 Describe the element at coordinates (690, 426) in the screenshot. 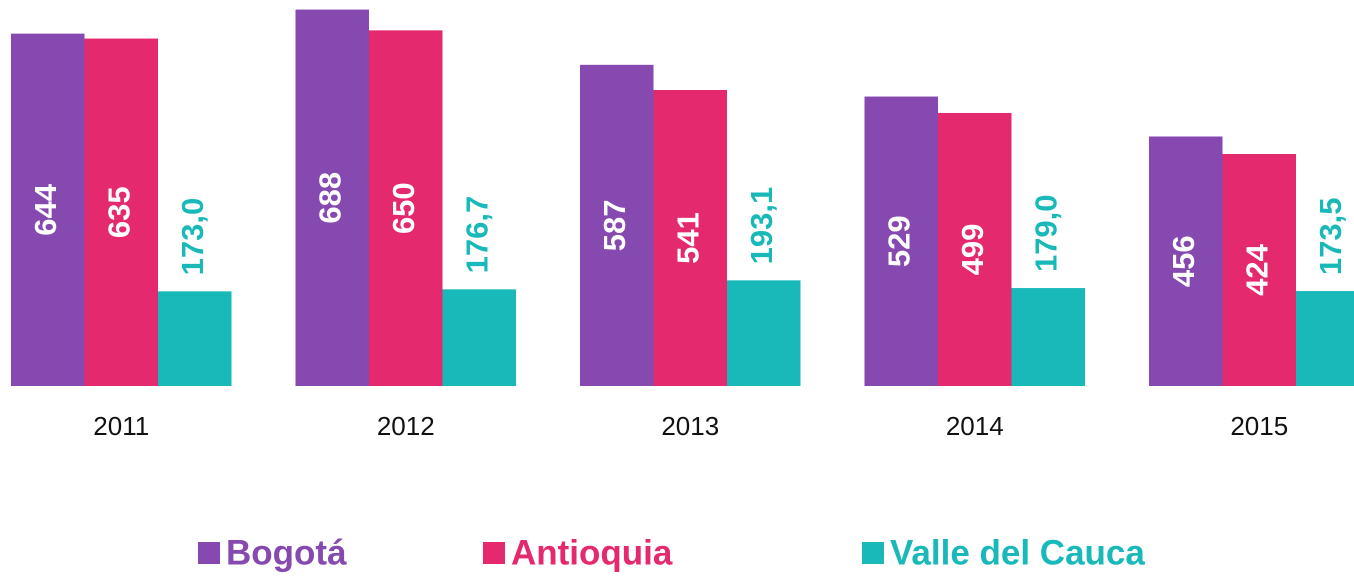

I see `x-tick-label: 2013` at that location.